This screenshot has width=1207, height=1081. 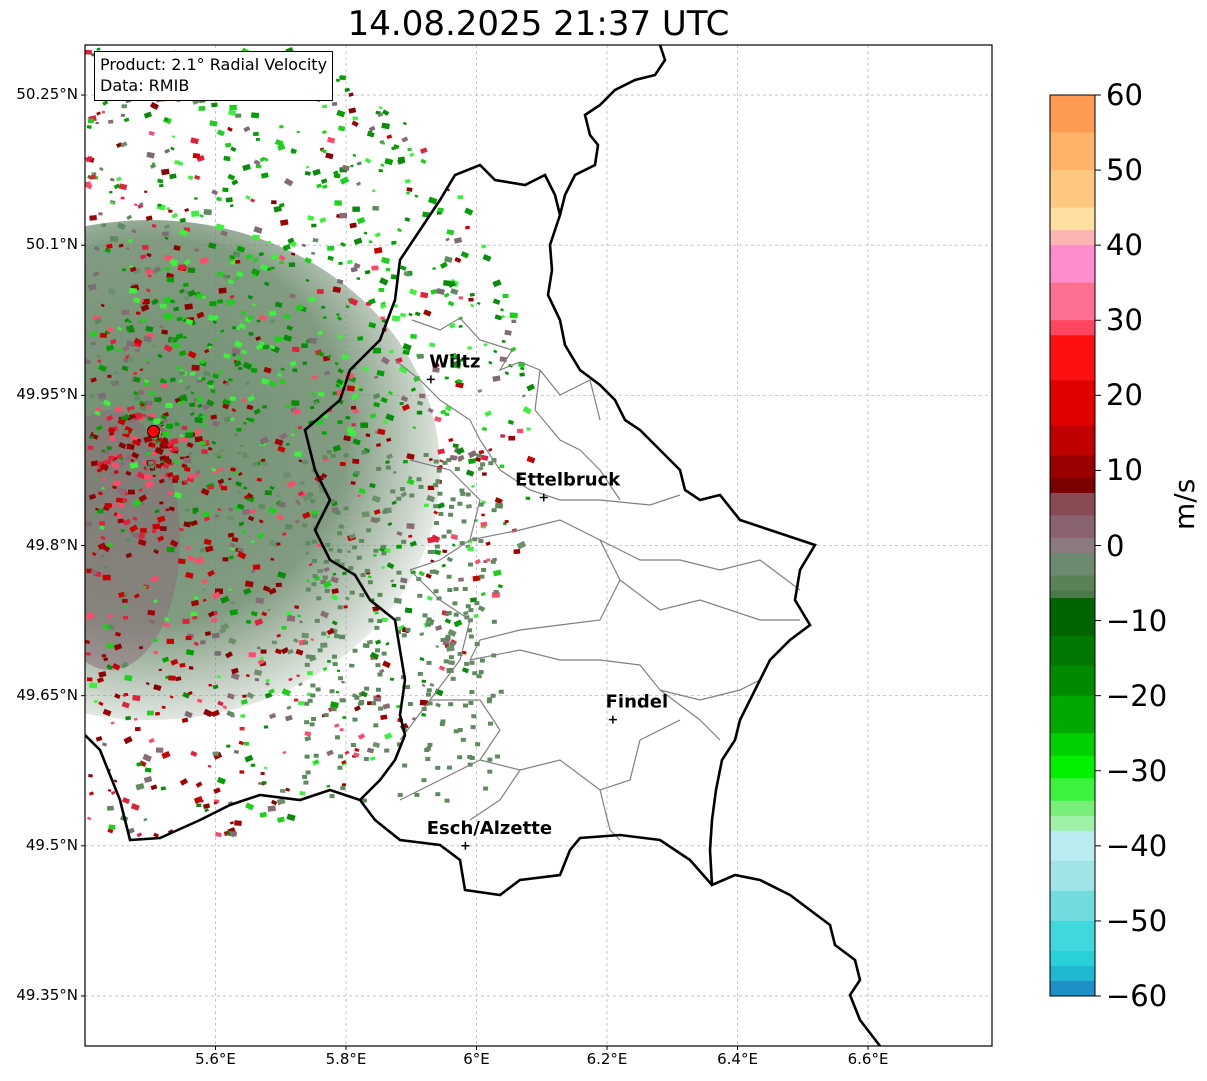 What do you see at coordinates (868, 1059) in the screenshot?
I see `lon-tick-label: 6.6°E` at bounding box center [868, 1059].